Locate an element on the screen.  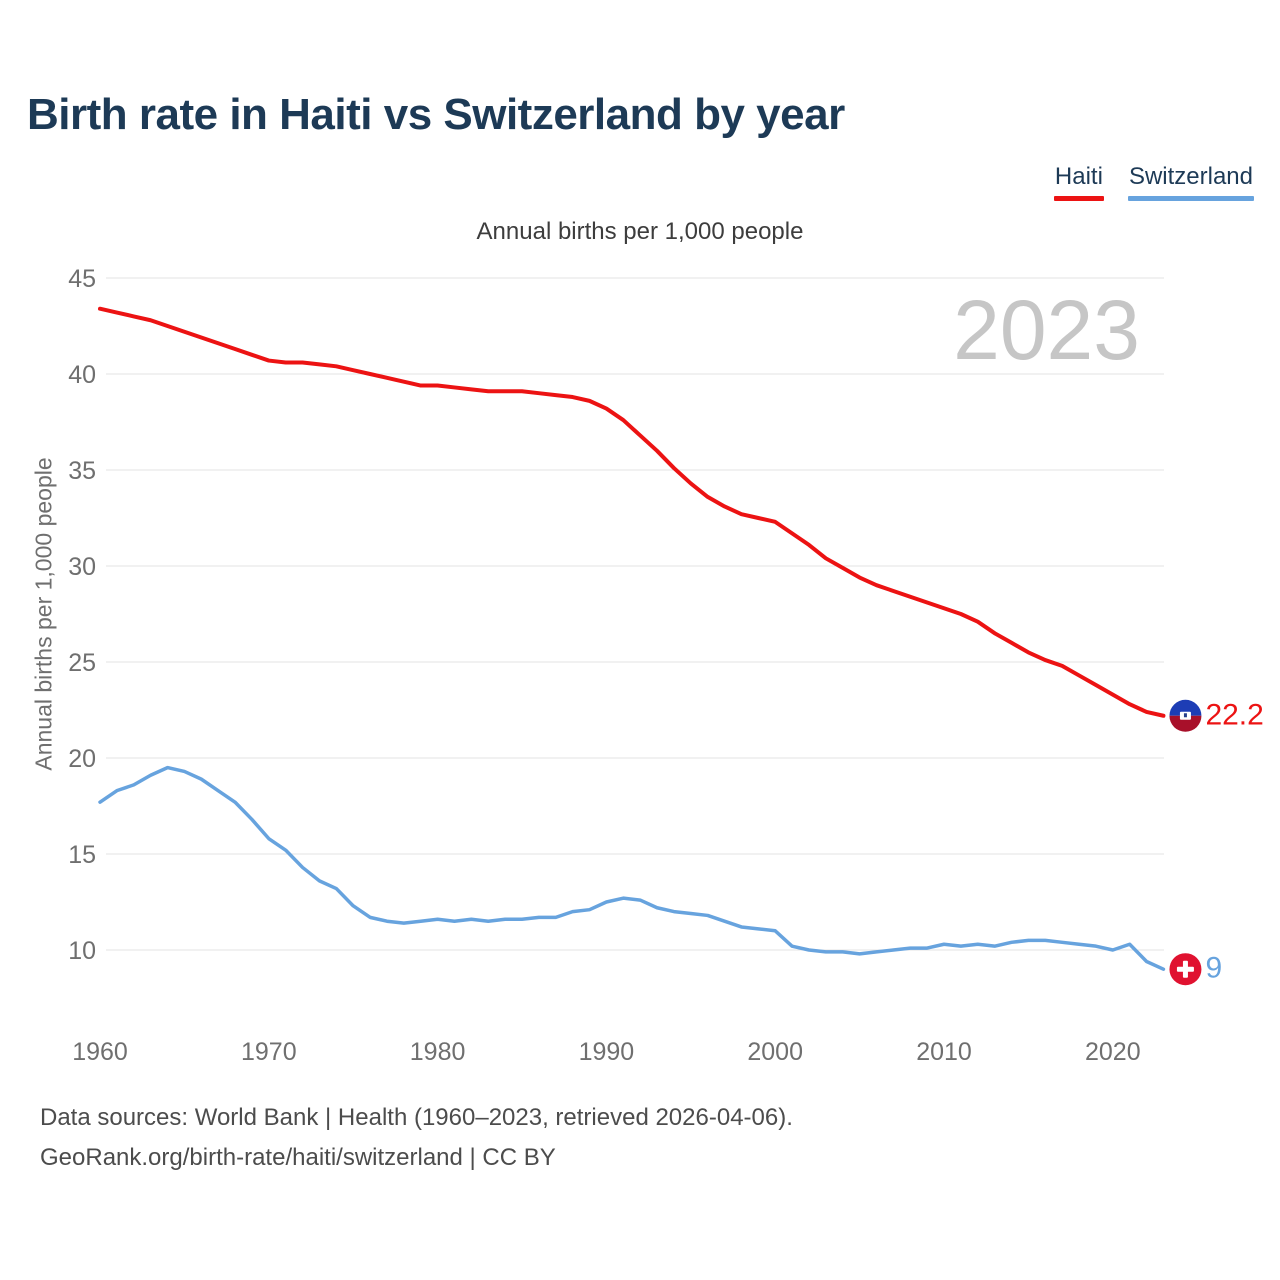
y-tick-label-40: 40 is located at coordinates (82, 375).